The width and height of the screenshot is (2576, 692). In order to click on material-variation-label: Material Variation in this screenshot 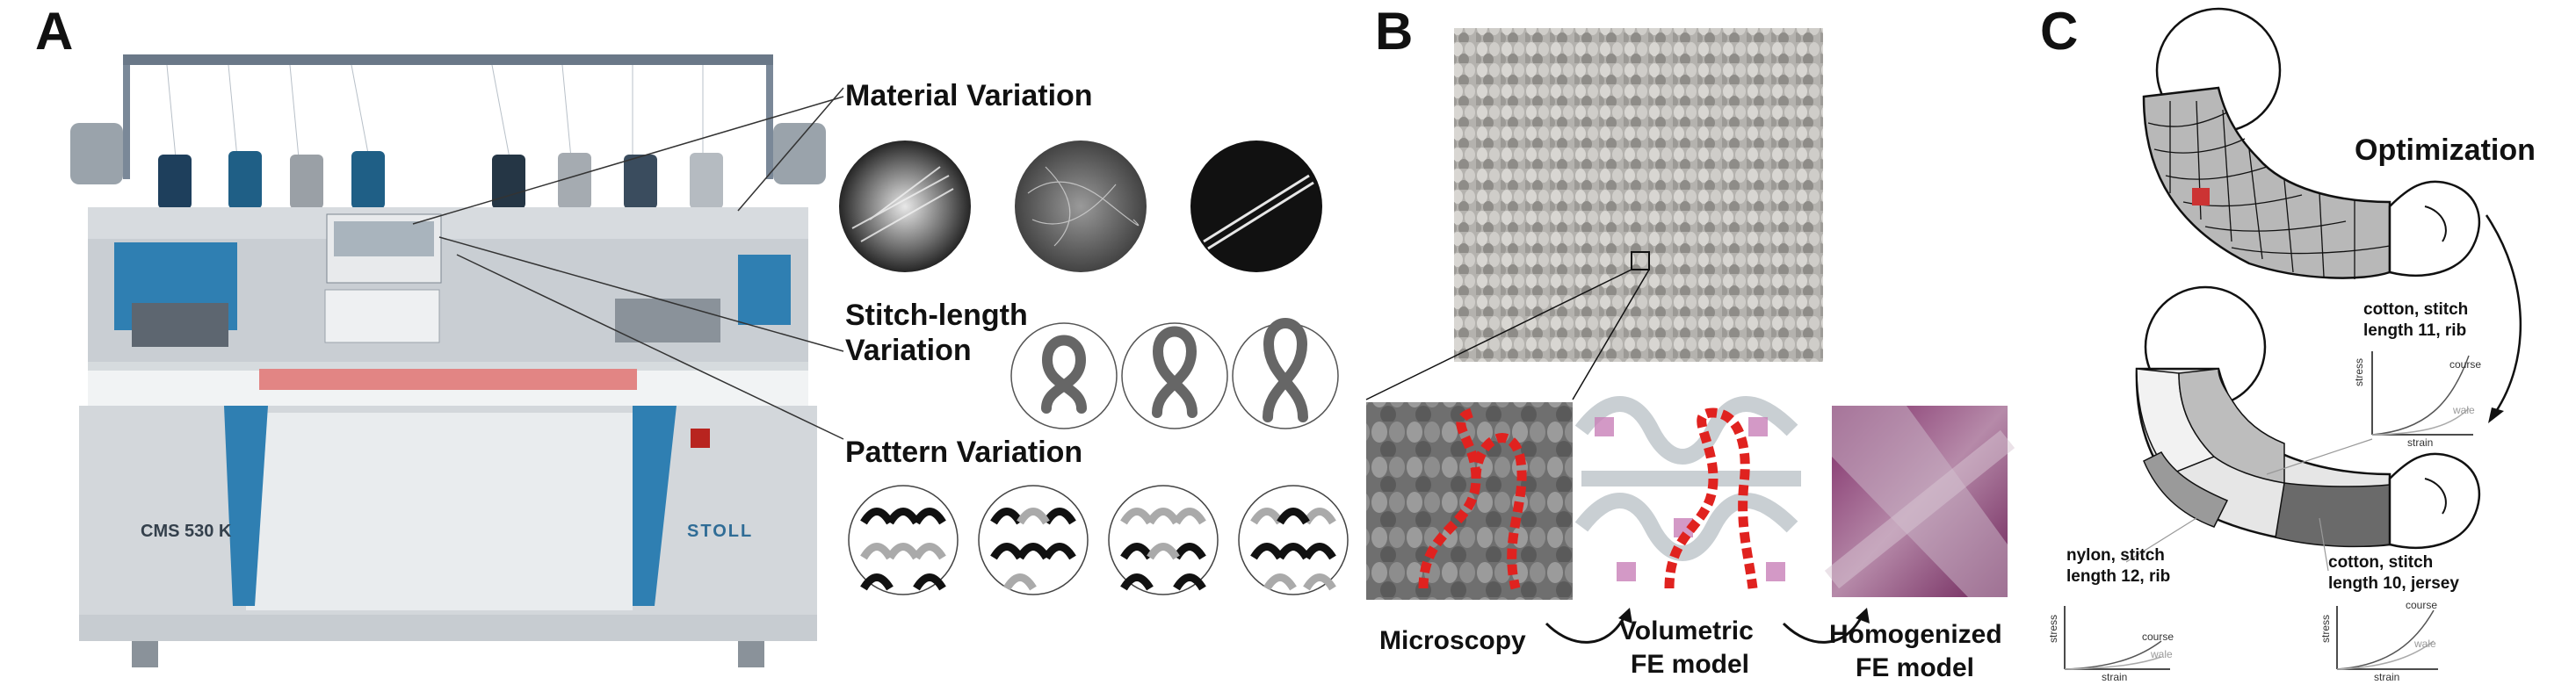, I will do `click(969, 95)`.